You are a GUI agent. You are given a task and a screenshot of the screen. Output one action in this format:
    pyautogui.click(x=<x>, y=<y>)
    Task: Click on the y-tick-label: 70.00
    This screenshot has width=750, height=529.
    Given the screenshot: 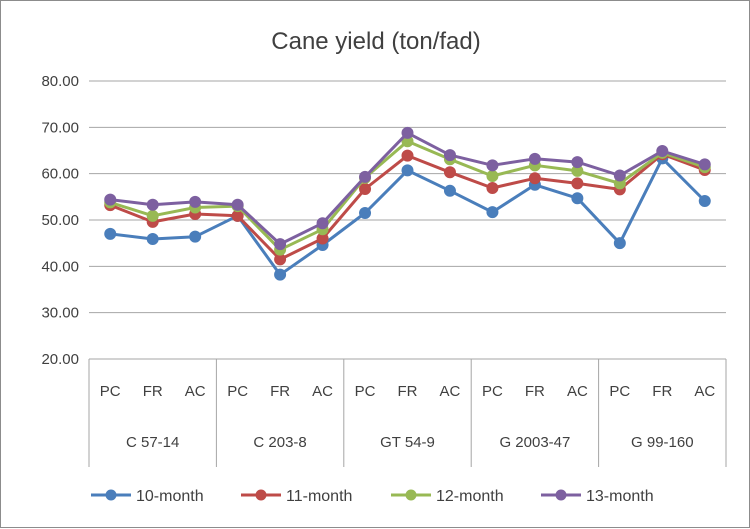 What is the action you would take?
    pyautogui.click(x=60, y=127)
    